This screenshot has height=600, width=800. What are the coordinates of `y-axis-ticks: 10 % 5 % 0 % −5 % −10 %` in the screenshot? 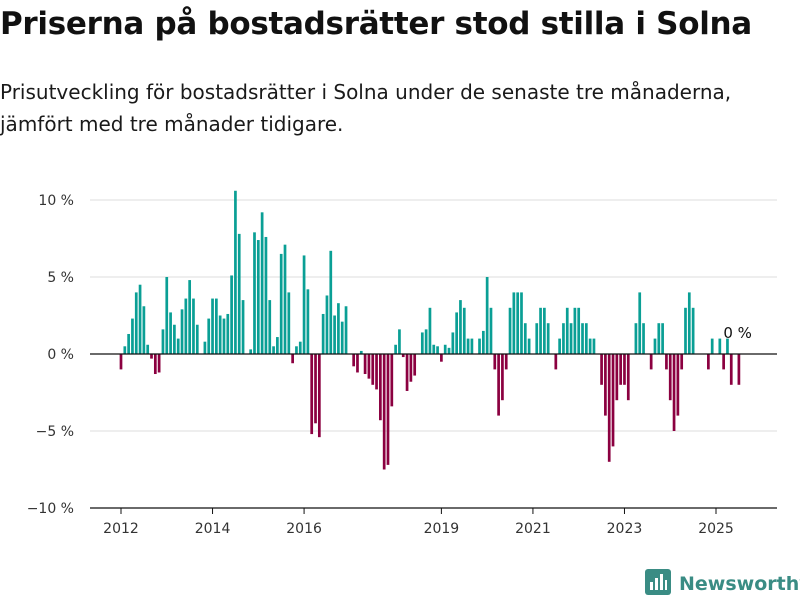 It's located at (50, 355).